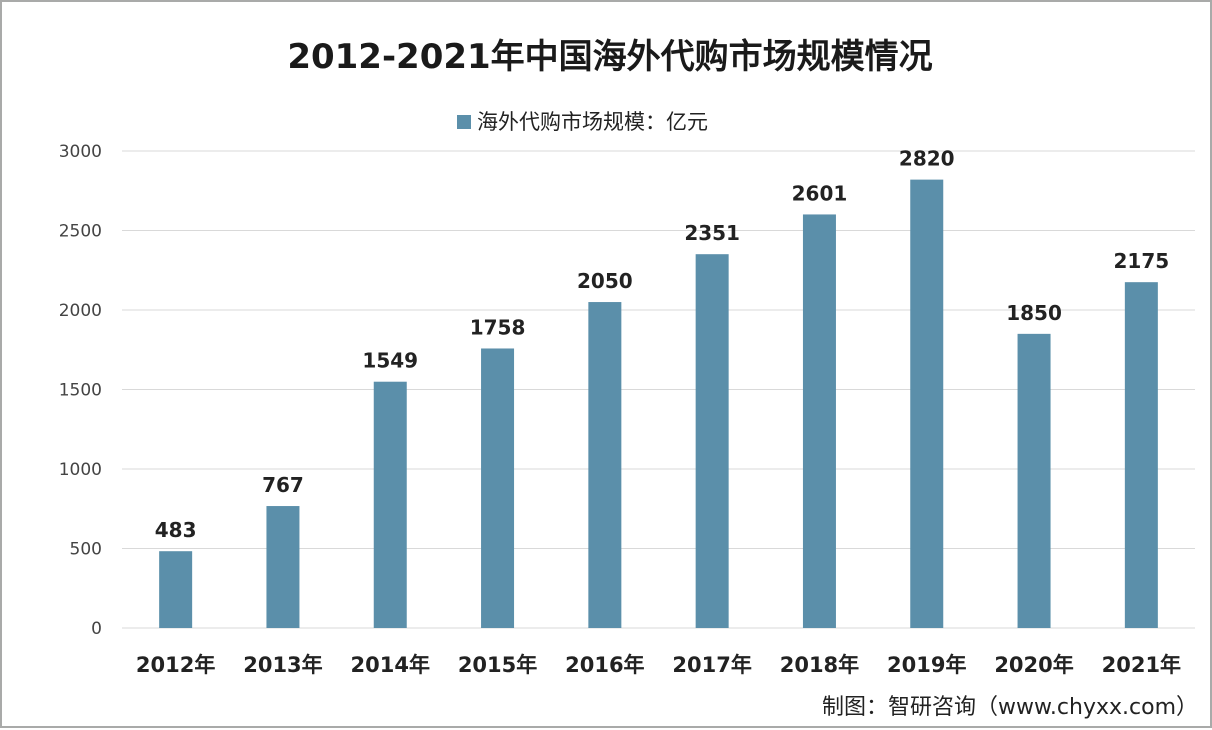 Image resolution: width=1212 pixels, height=730 pixels. Describe the element at coordinates (1141, 455) in the screenshot. I see `bar-2021年` at that location.